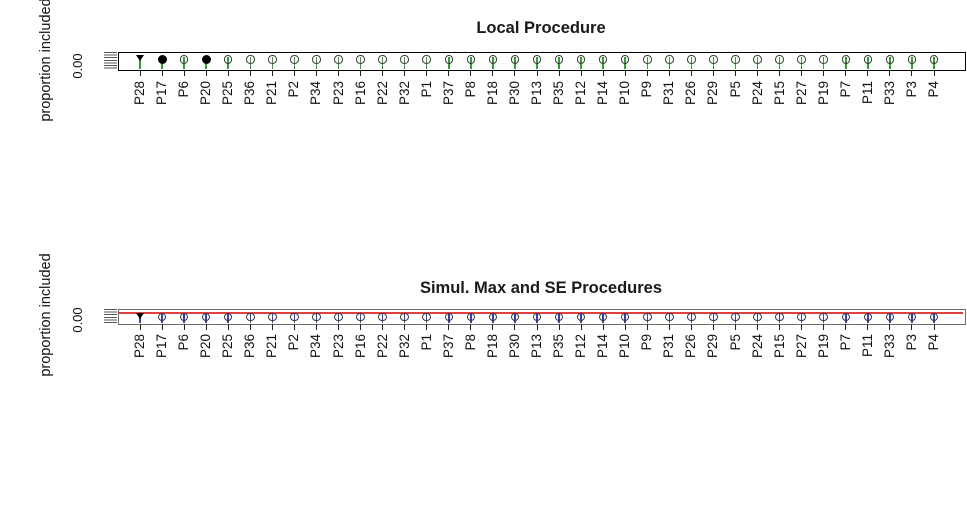 The image size is (967, 519). What do you see at coordinates (382, 93) in the screenshot?
I see `x-tick-label-p22: P22` at bounding box center [382, 93].